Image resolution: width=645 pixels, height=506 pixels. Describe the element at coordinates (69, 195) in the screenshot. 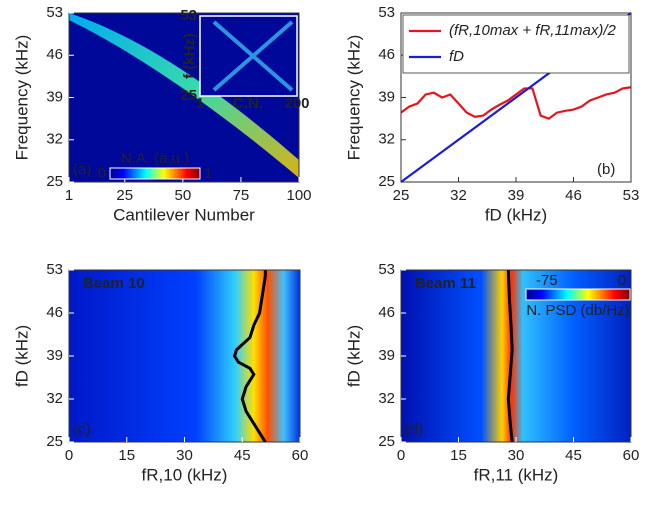

I see `x-tick-label: 1` at that location.